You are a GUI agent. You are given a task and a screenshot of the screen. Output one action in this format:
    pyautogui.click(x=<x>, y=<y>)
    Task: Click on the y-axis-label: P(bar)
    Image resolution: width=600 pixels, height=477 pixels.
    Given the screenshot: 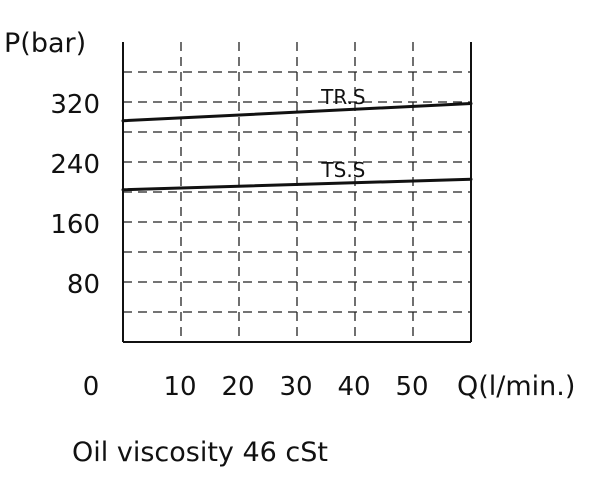 What is the action you would take?
    pyautogui.click(x=45, y=43)
    